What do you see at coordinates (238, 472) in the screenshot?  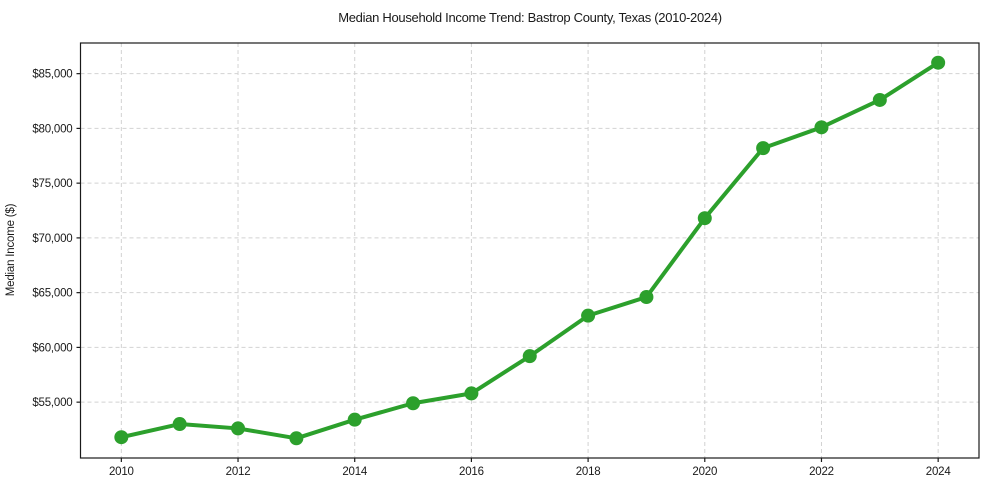 I see `x-tick-label: 2012` at bounding box center [238, 472].